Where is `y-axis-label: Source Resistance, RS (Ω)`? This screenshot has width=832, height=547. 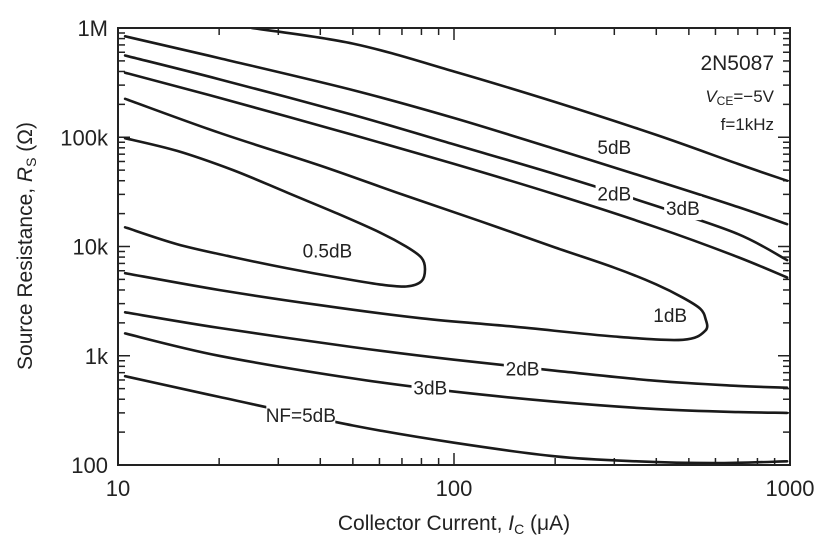 y-axis-label: Source Resistance, RS (Ω) is located at coordinates (26, 246).